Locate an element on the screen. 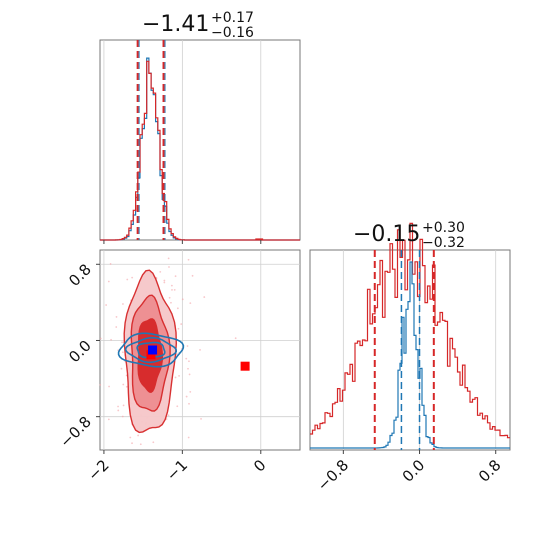 This screenshot has width=550, height=550. p0-blue-histogram is located at coordinates (200, 149).